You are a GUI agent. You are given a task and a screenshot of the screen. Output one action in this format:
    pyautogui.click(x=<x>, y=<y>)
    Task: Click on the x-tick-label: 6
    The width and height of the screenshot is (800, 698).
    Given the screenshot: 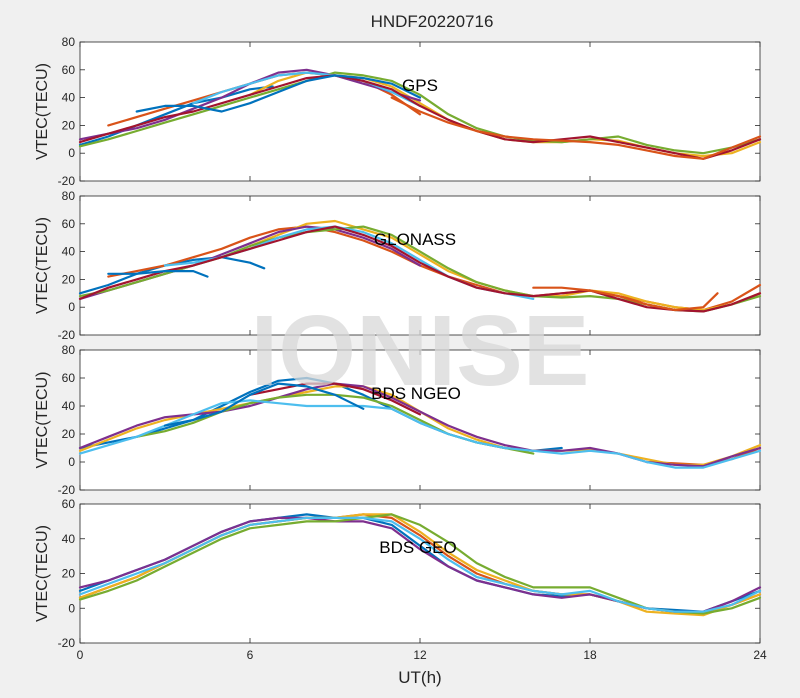 What is the action you would take?
    pyautogui.click(x=250, y=655)
    